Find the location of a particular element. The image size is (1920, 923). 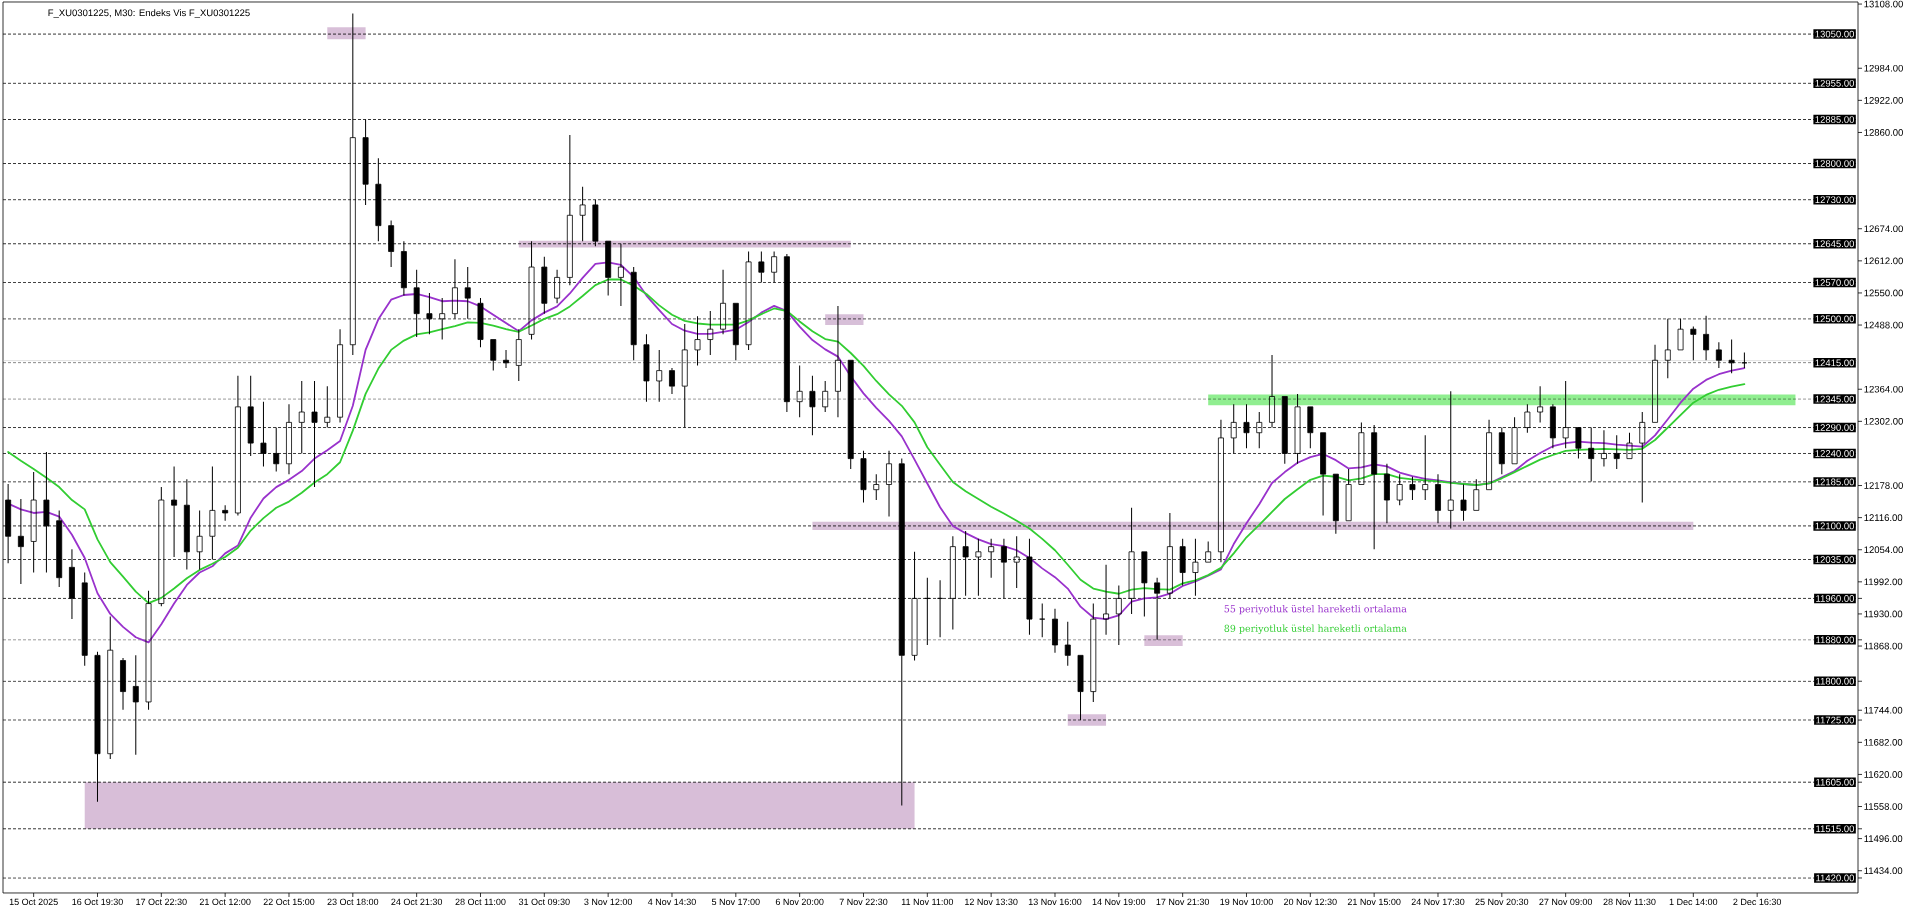

x-tick-label: 21 Oct 12:00 is located at coordinates (225, 902).